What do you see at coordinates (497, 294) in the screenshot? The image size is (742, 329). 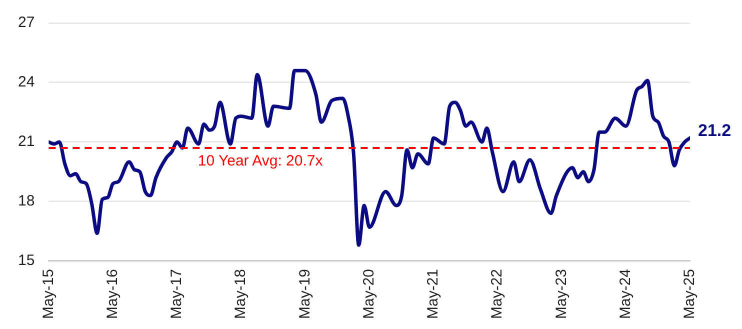 I see `x-tick-label: May-22` at bounding box center [497, 294].